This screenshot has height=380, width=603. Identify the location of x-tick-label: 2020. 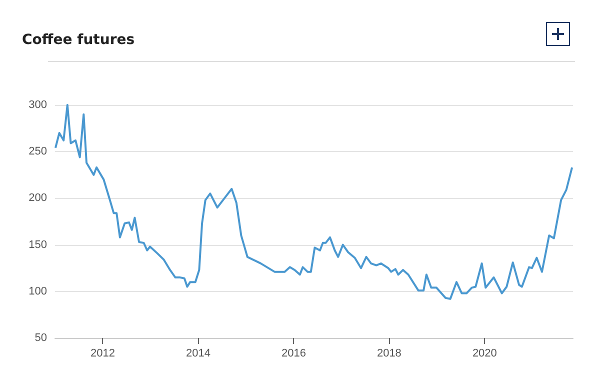
(484, 354).